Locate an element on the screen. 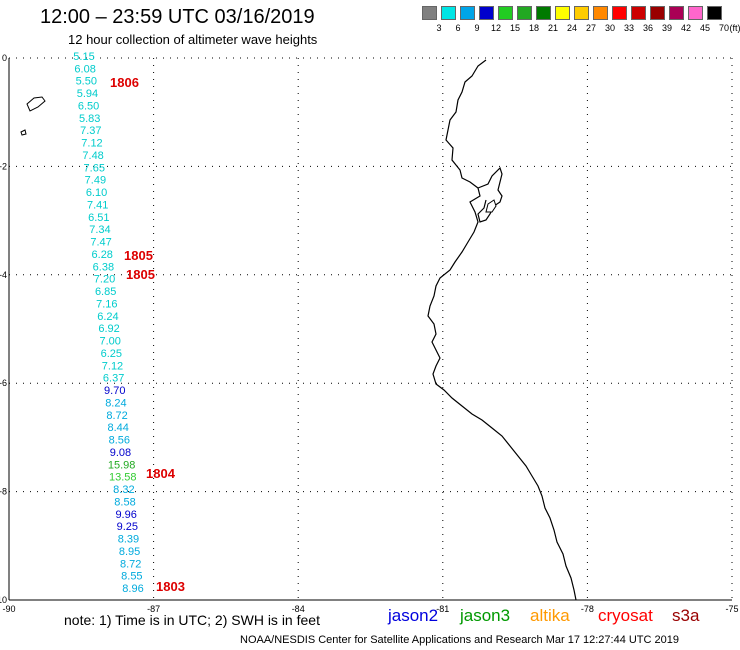  legend-label: 36 is located at coordinates (647, 28).